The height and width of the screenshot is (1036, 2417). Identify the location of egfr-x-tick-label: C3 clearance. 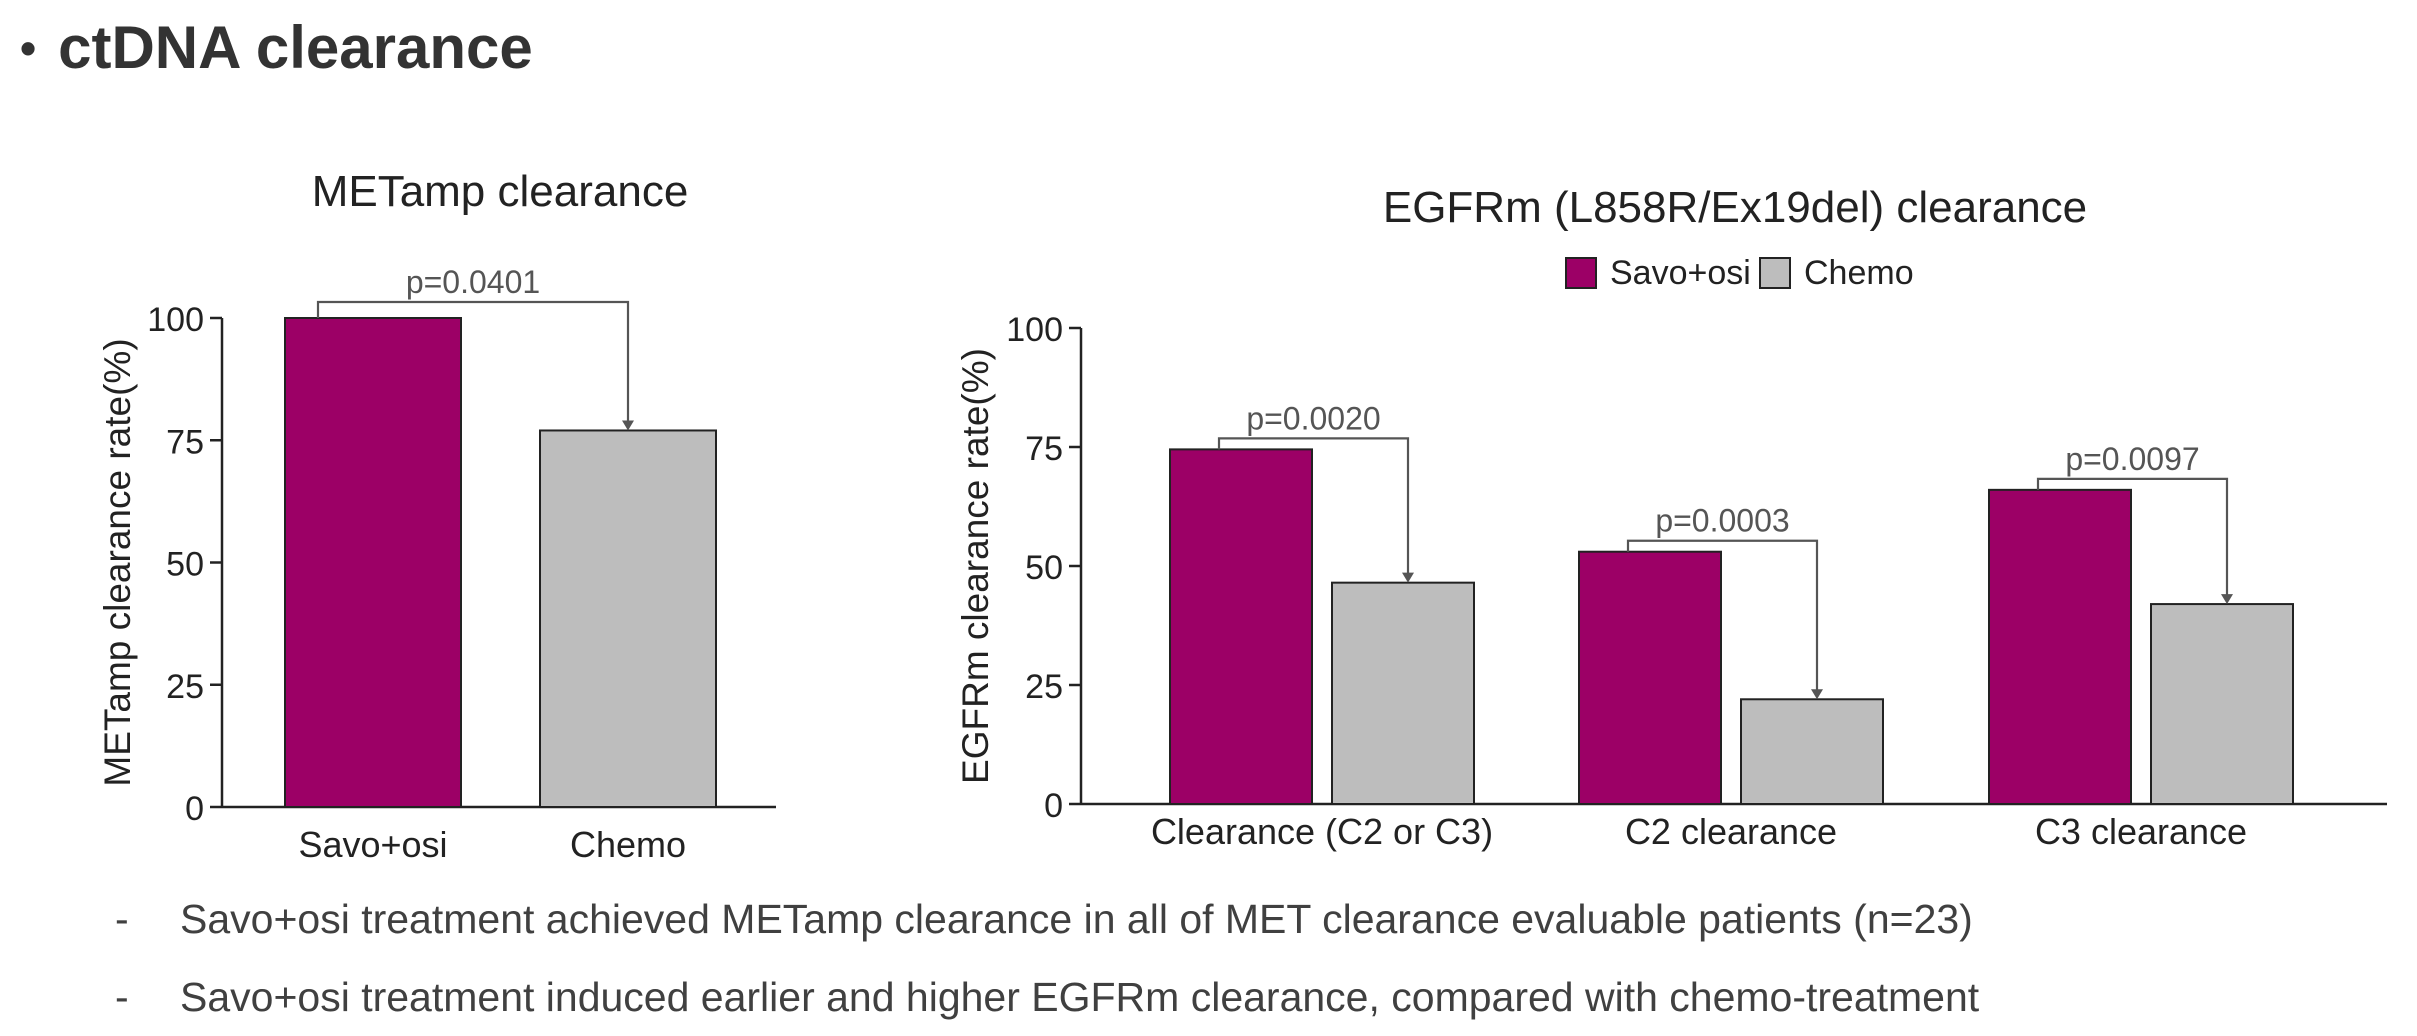
(2141, 831).